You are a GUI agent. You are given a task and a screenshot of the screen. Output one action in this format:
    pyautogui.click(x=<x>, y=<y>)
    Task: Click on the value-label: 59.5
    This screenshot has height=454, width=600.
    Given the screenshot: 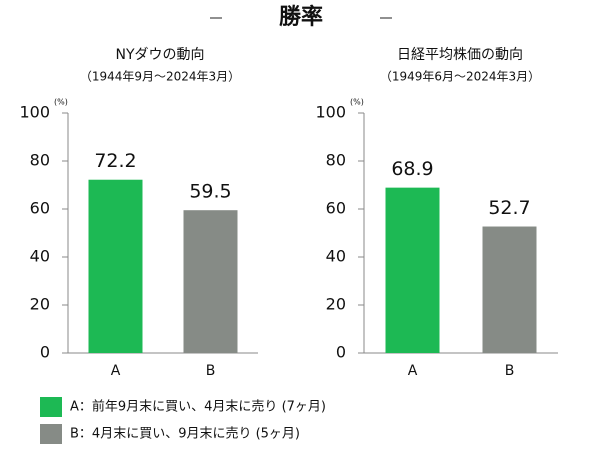 What is the action you would take?
    pyautogui.click(x=210, y=192)
    